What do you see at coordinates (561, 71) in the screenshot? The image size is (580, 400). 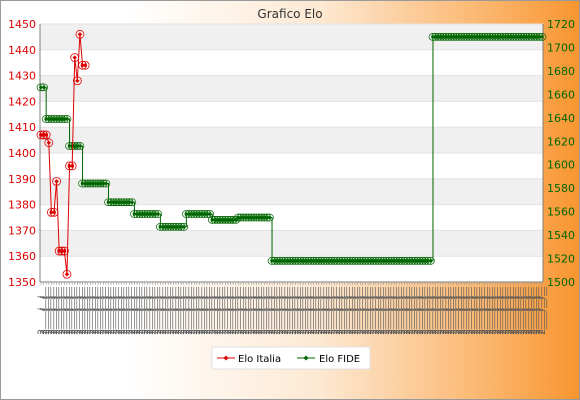 I see `right-tick-label: 1680` at bounding box center [561, 71].